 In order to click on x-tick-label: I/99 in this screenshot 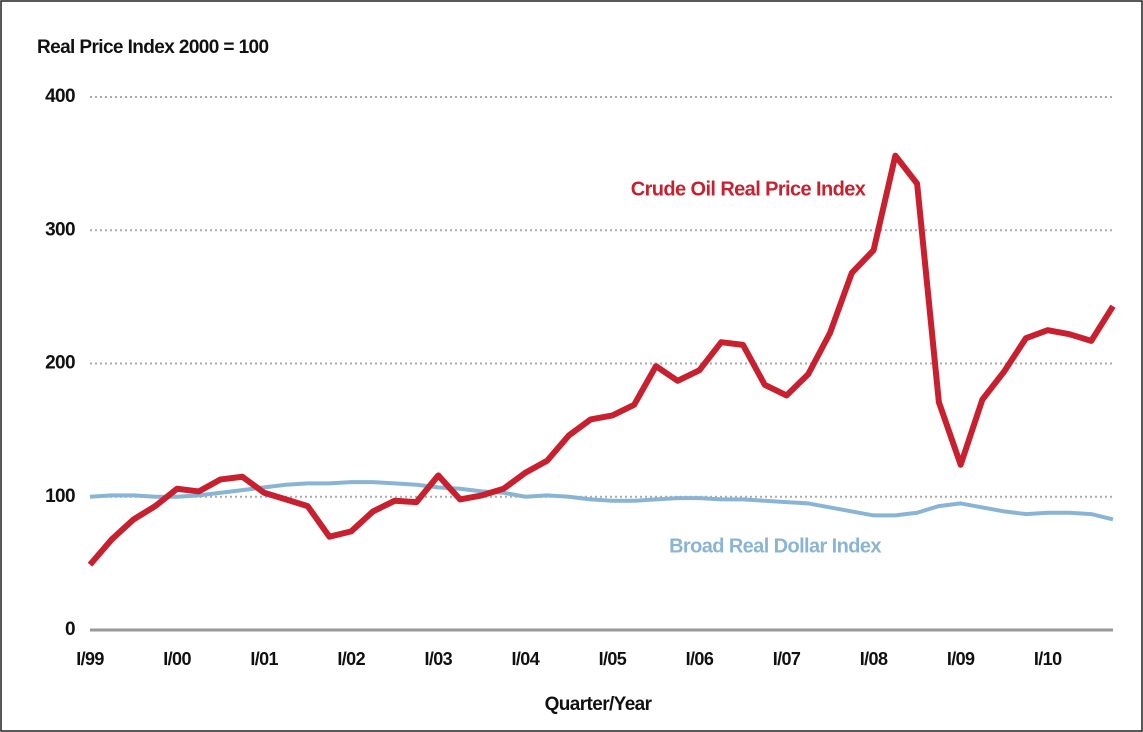, I will do `click(90, 659)`.